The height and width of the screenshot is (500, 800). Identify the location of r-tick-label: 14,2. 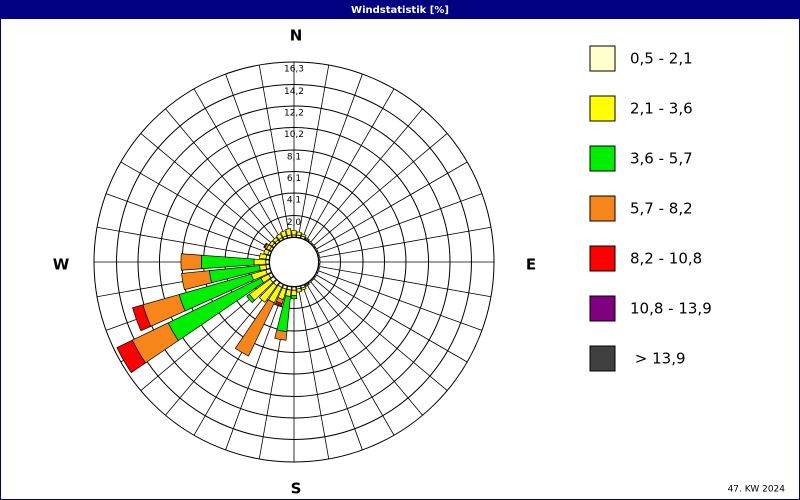
(294, 92).